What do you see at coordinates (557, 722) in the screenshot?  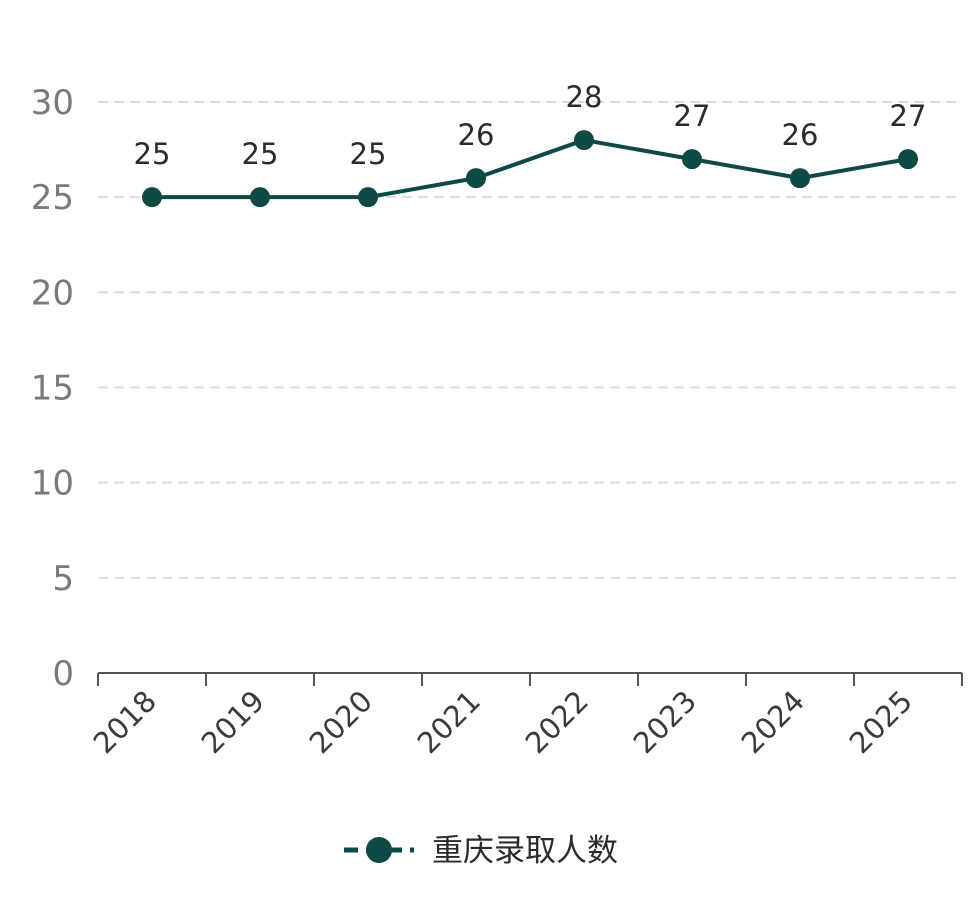 I see `x-tick-label: 2022` at bounding box center [557, 722].